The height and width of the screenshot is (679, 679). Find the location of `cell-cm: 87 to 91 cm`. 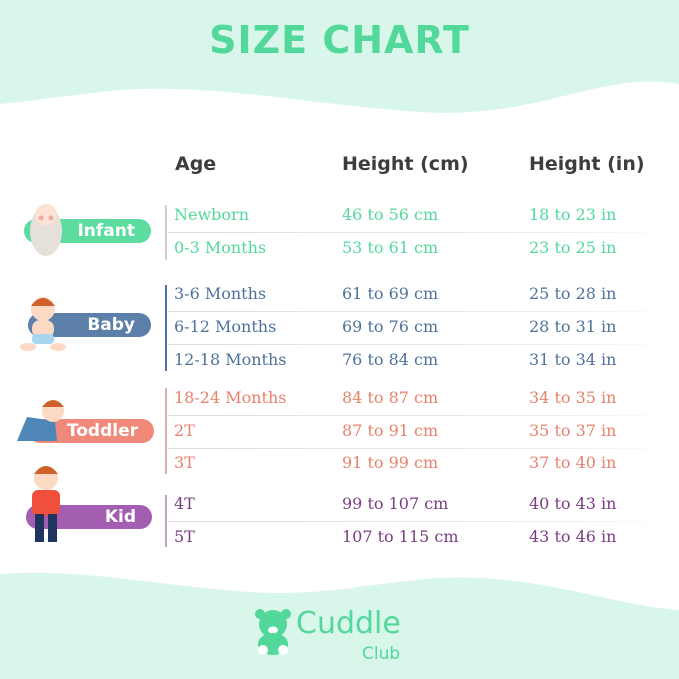

cell-cm: 87 to 91 cm is located at coordinates (390, 430).